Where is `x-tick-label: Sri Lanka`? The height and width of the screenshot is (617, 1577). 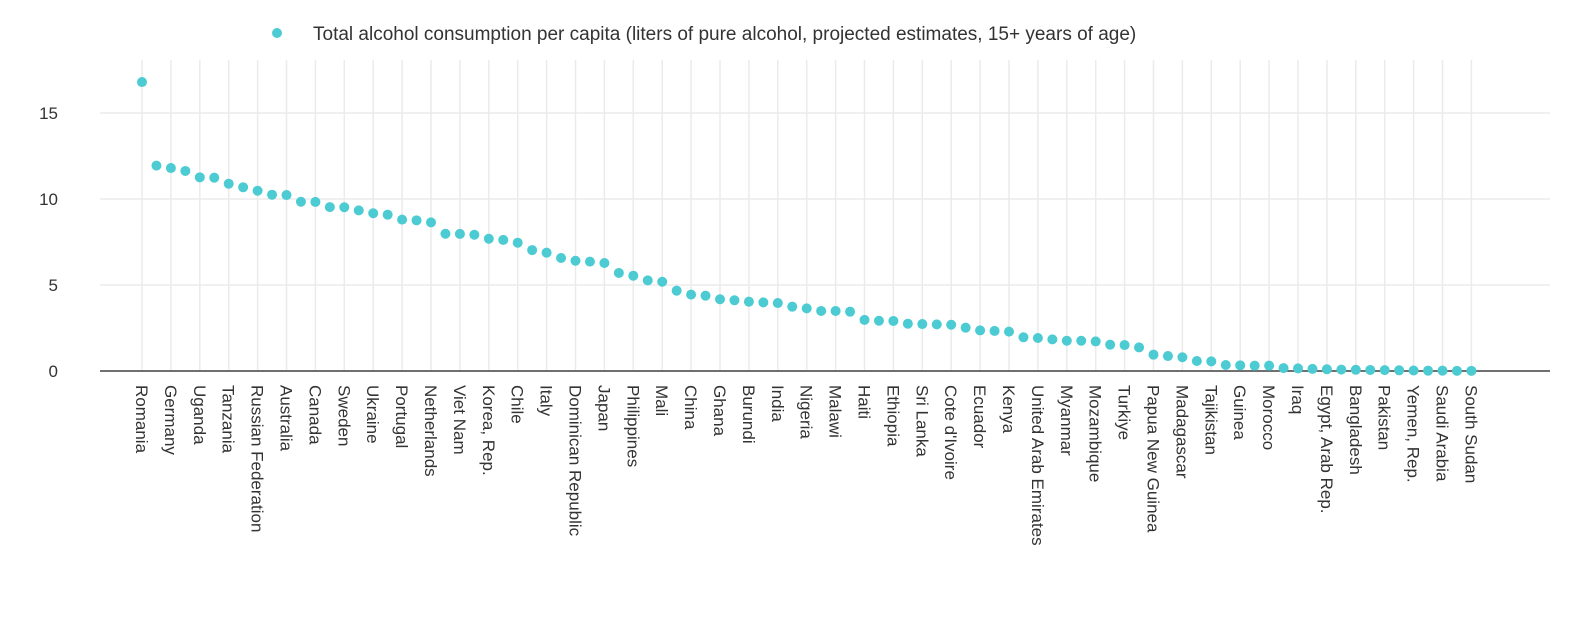 x-tick-label: Sri Lanka is located at coordinates (921, 421).